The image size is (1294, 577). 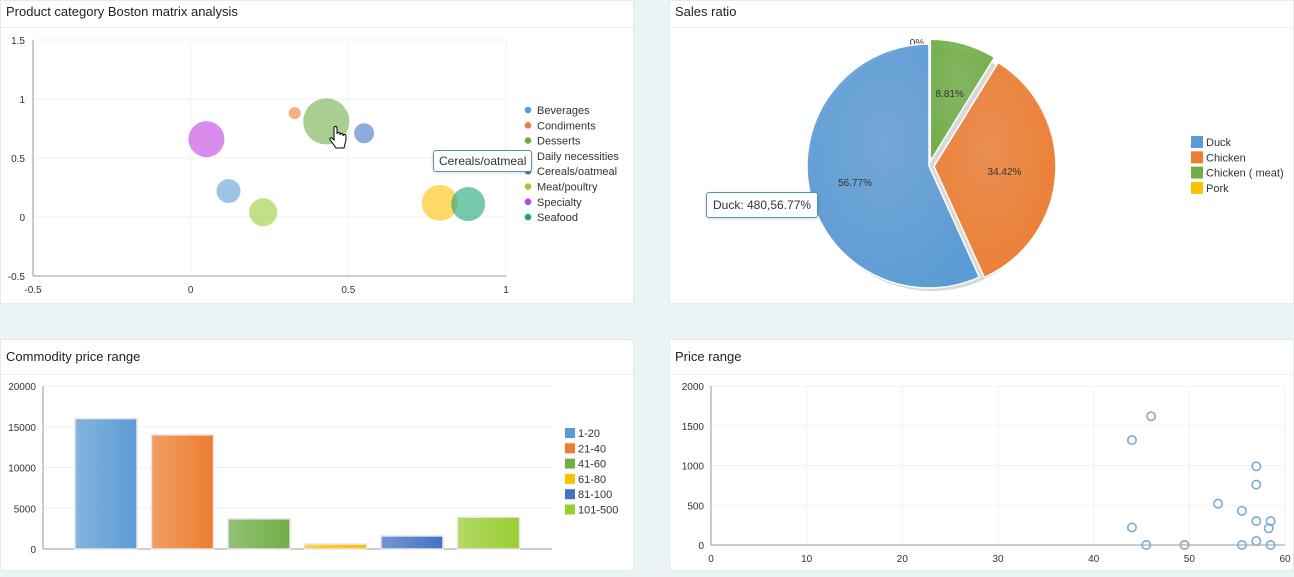 I want to click on bubble-seafood, so click(x=468, y=204).